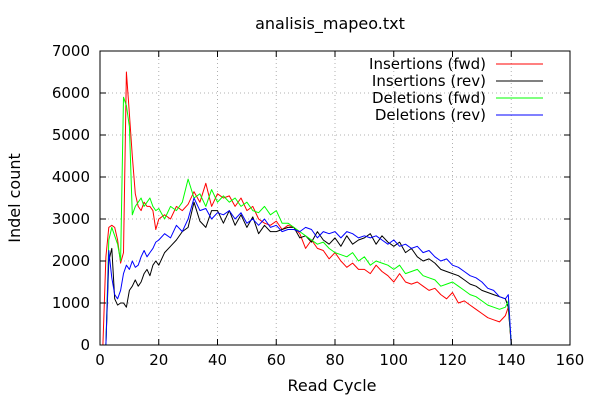  What do you see at coordinates (71, 219) in the screenshot?
I see `y-tick-label: 3000` at bounding box center [71, 219].